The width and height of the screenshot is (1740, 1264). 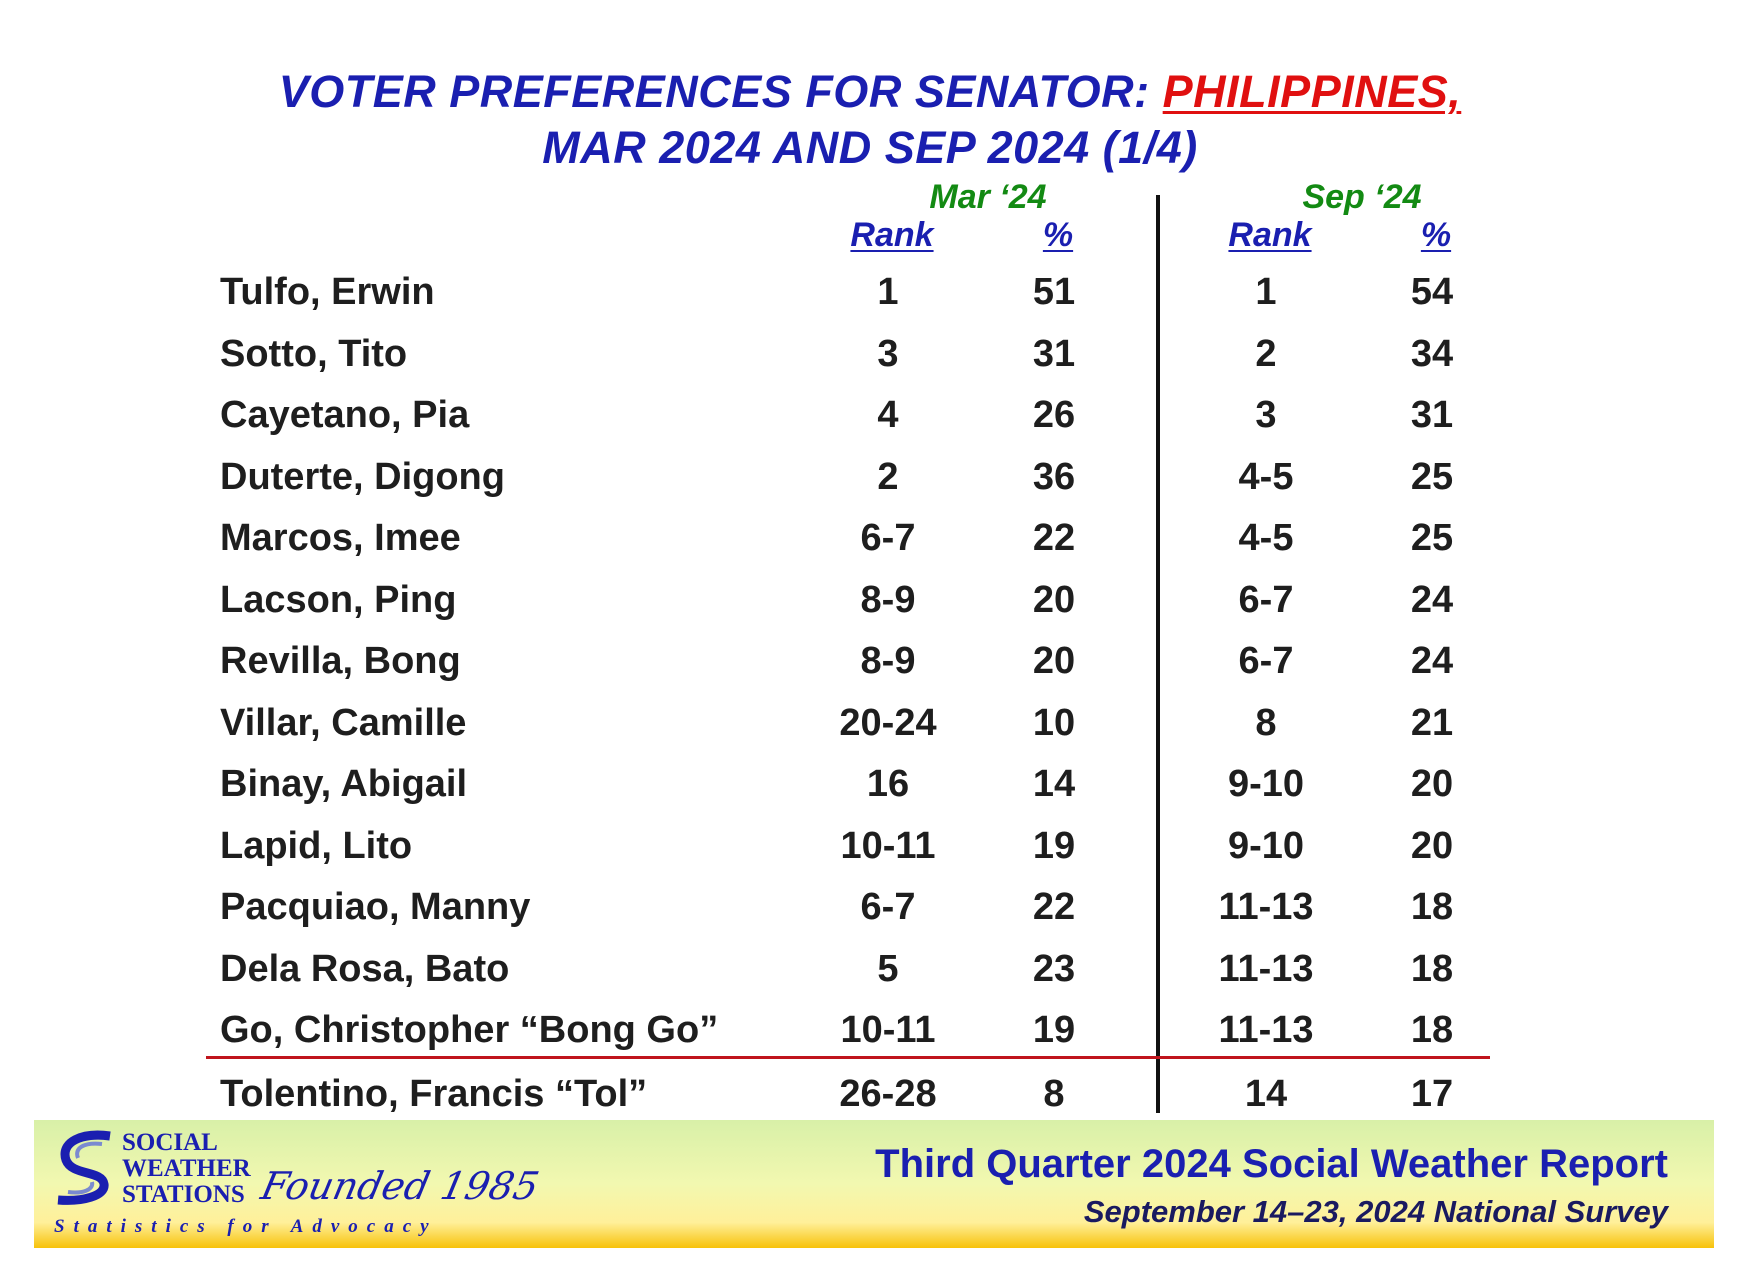 I want to click on cell-mar-rank: 26-28, so click(x=888, y=1093).